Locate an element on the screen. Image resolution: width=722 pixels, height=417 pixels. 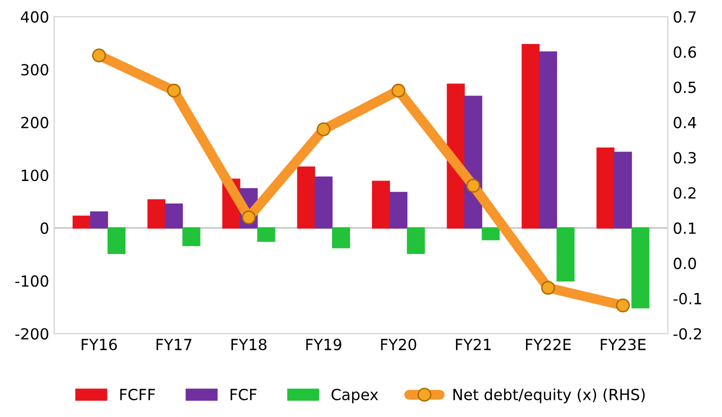
y-tick-label: 100 is located at coordinates (35, 176).